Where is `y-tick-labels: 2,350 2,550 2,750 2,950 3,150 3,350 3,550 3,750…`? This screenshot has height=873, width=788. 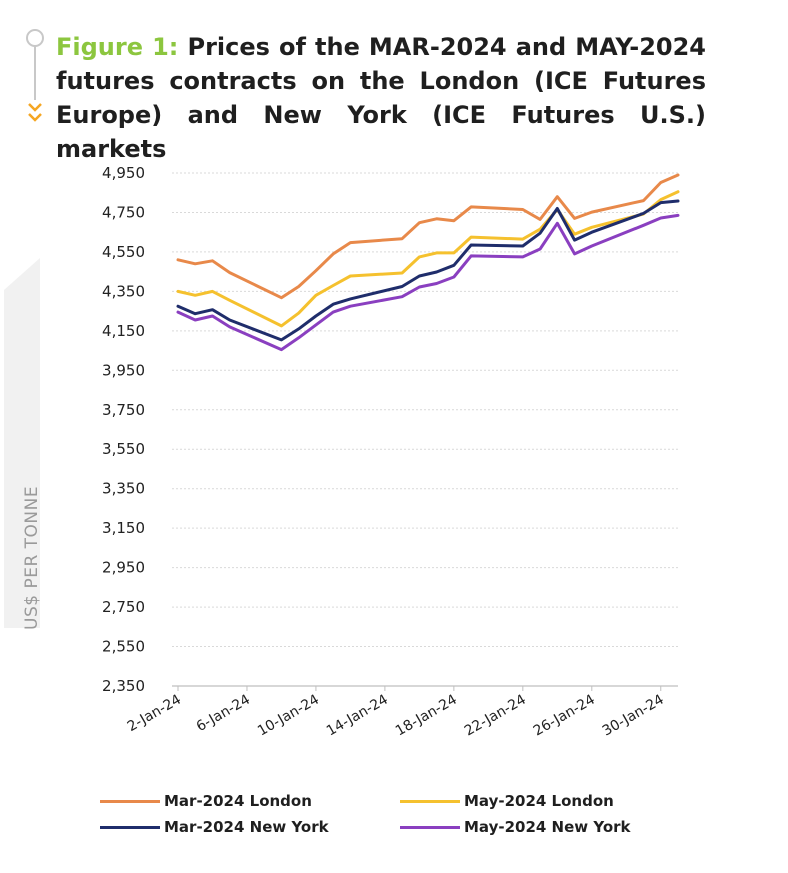
y-tick-labels: 2,350 2,550 2,750 2,950 3,150 3,350 3,550 3,750… is located at coordinates (123, 429).